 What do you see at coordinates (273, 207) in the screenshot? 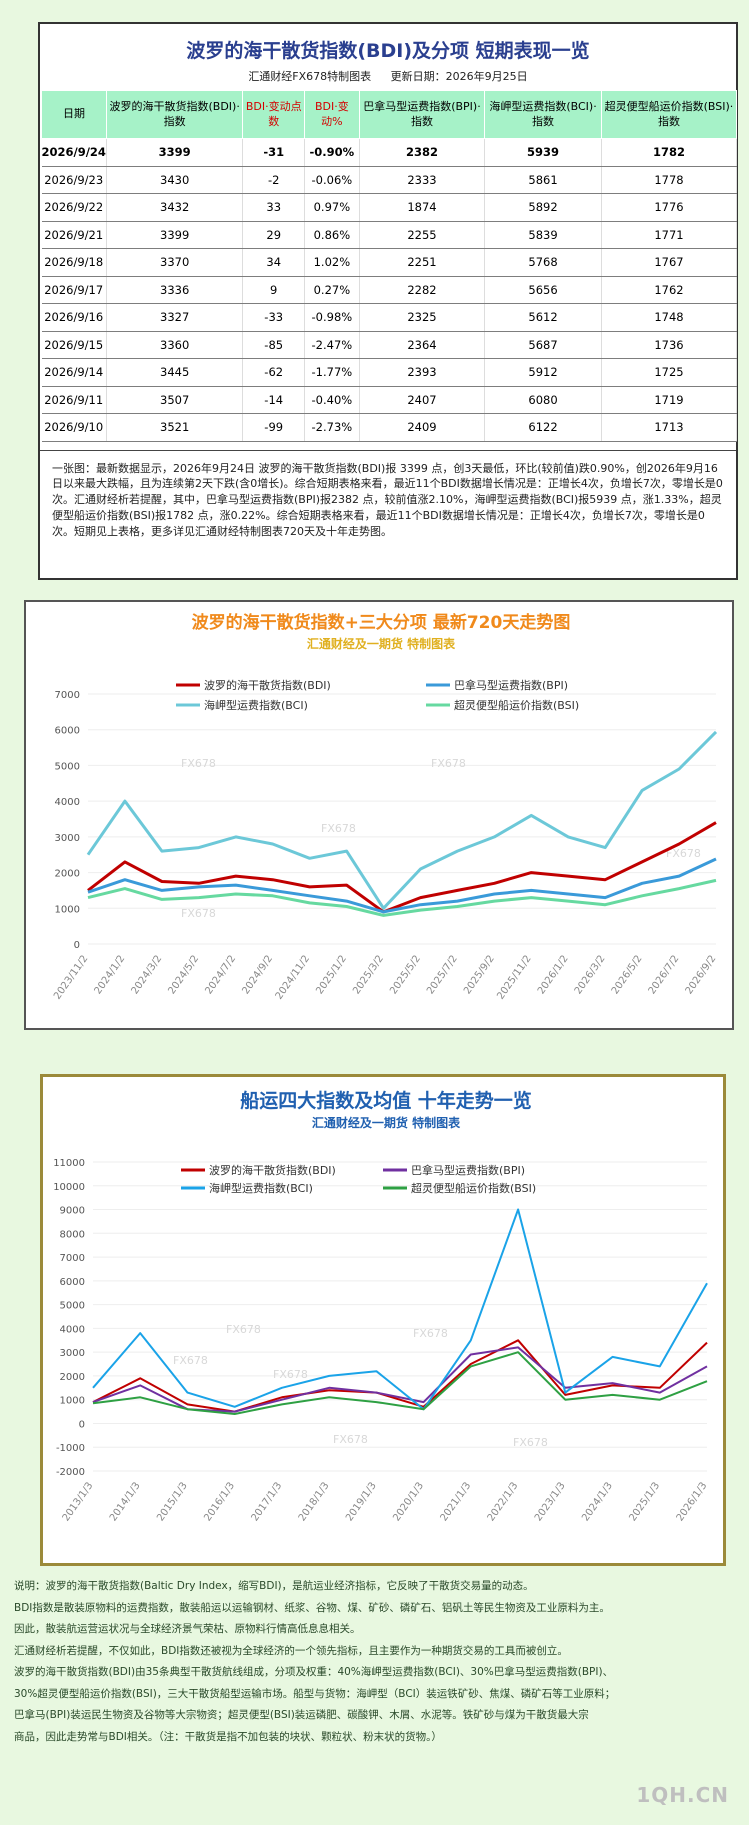
I see `table-cell: 33` at bounding box center [273, 207].